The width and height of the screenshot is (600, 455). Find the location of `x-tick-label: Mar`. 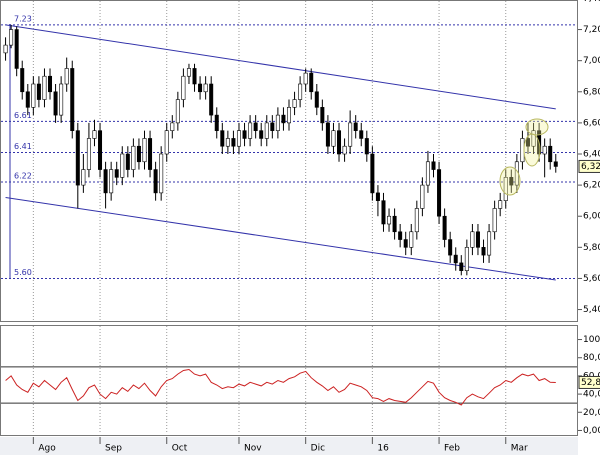

x-tick-label: Mar is located at coordinates (519, 449).